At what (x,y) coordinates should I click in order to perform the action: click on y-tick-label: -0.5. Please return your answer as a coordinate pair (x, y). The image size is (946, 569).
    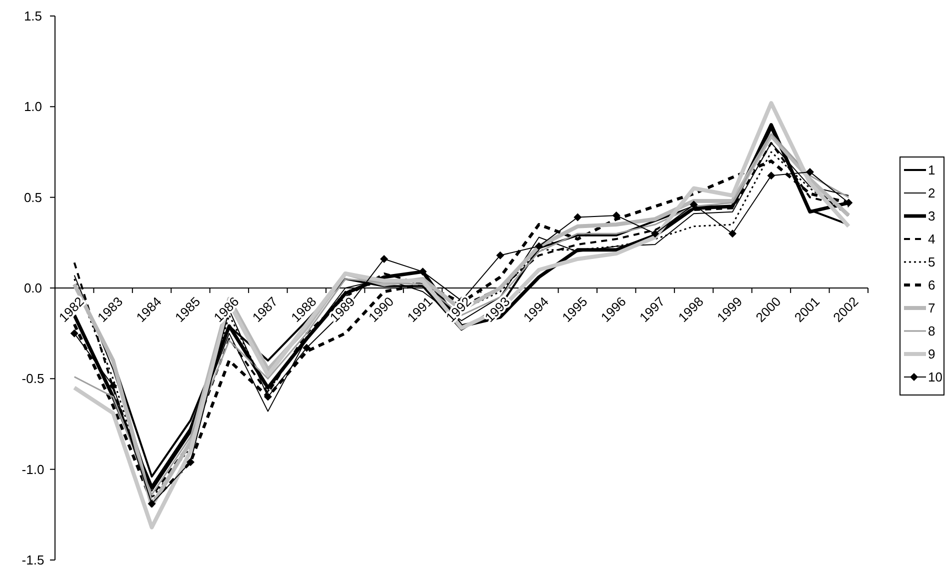
    Looking at the image, I should click on (33, 378).